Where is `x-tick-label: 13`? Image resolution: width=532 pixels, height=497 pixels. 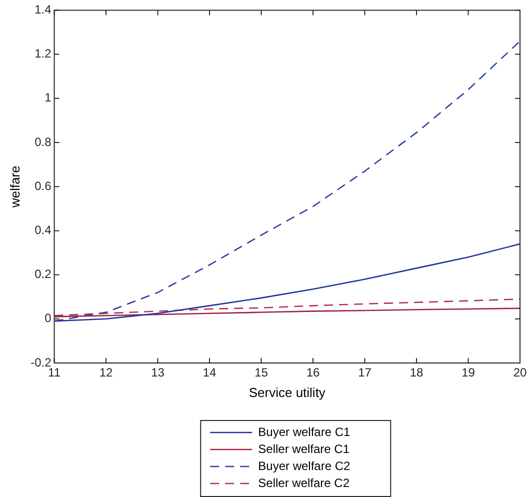
x-tick-label: 13 is located at coordinates (158, 373).